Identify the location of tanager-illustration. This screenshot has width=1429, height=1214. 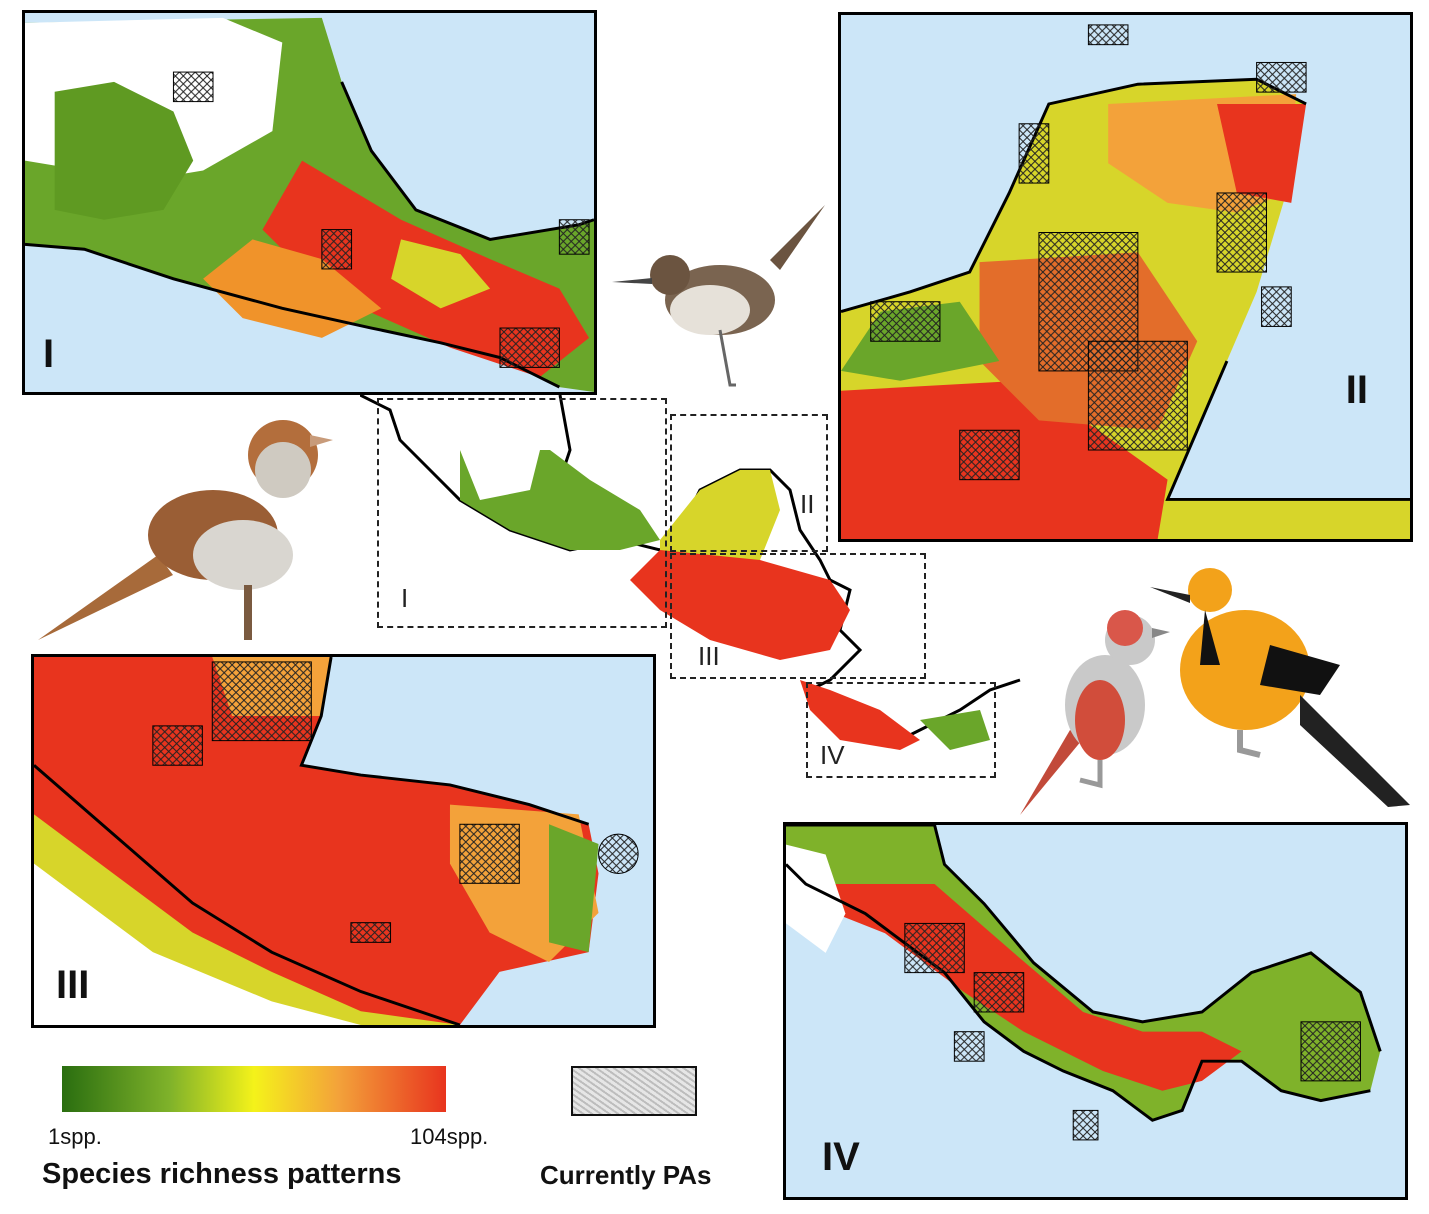
(1095, 712).